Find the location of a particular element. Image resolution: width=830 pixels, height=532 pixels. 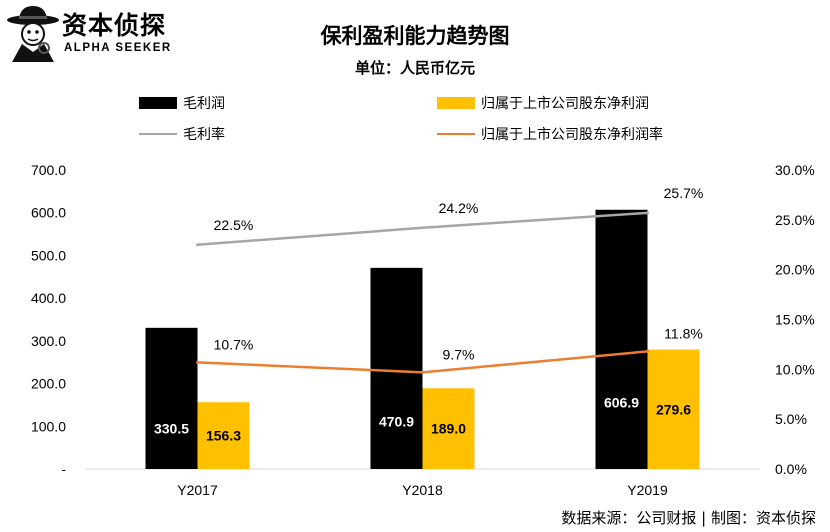

legend-swatch-gross-margin is located at coordinates (158, 134).